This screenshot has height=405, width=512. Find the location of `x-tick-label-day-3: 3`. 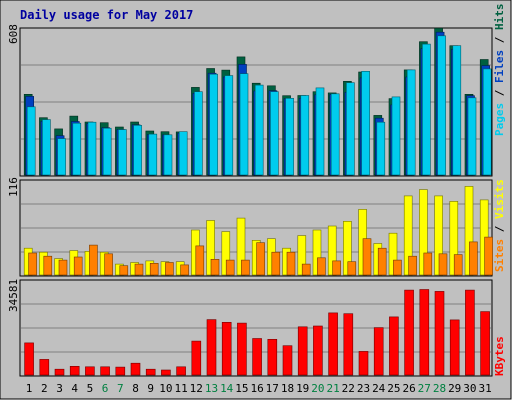

x-tick-label-day-3: 3 is located at coordinates (59, 388).